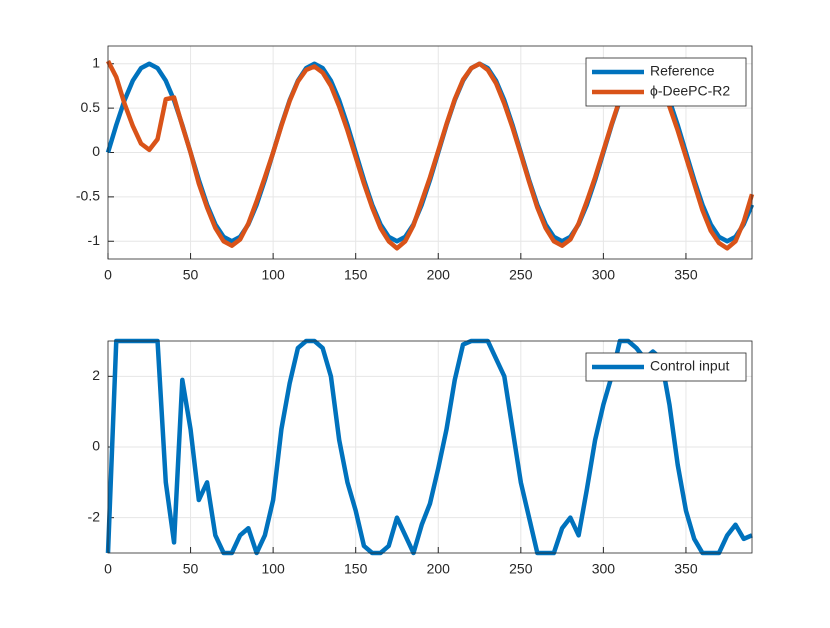 Image resolution: width=830 pixels, height=628 pixels. I want to click on y-tick-label: 2, so click(96, 375).